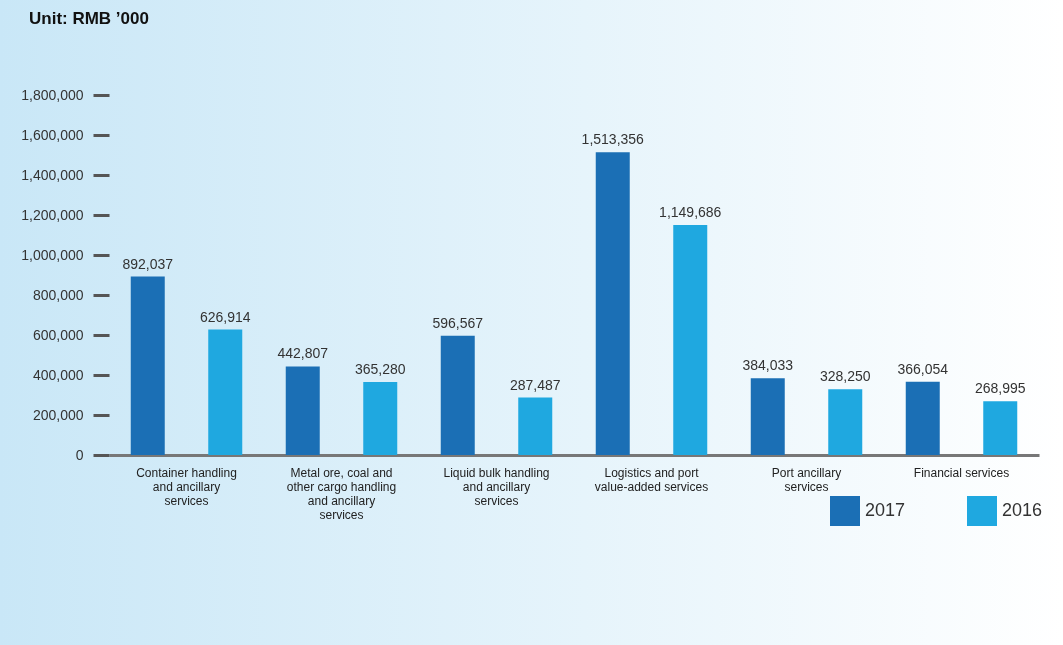  I want to click on data-label: 892,037, so click(148, 263).